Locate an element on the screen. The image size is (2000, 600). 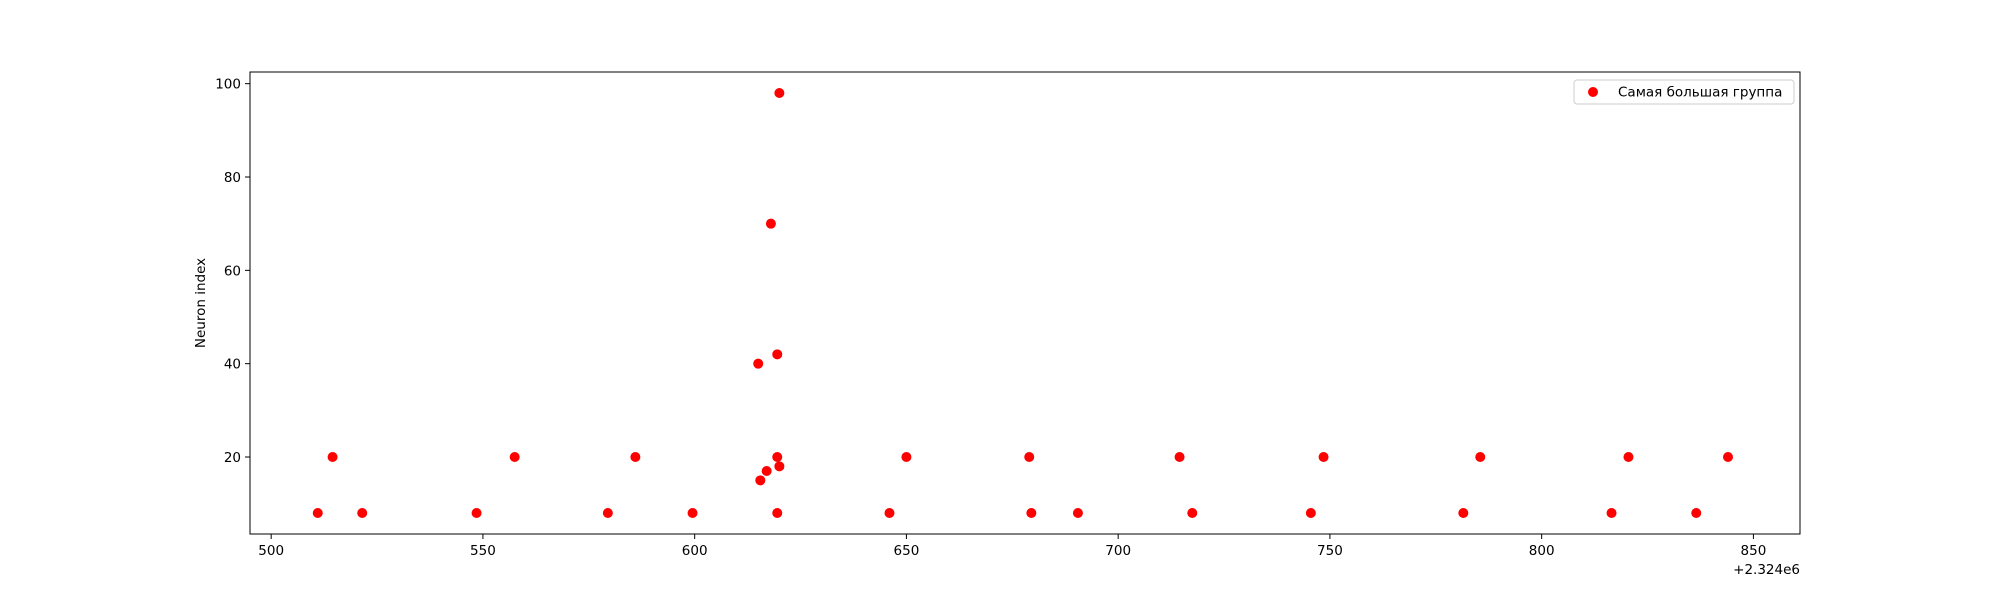
x-tick-label: 750 is located at coordinates (1330, 551).